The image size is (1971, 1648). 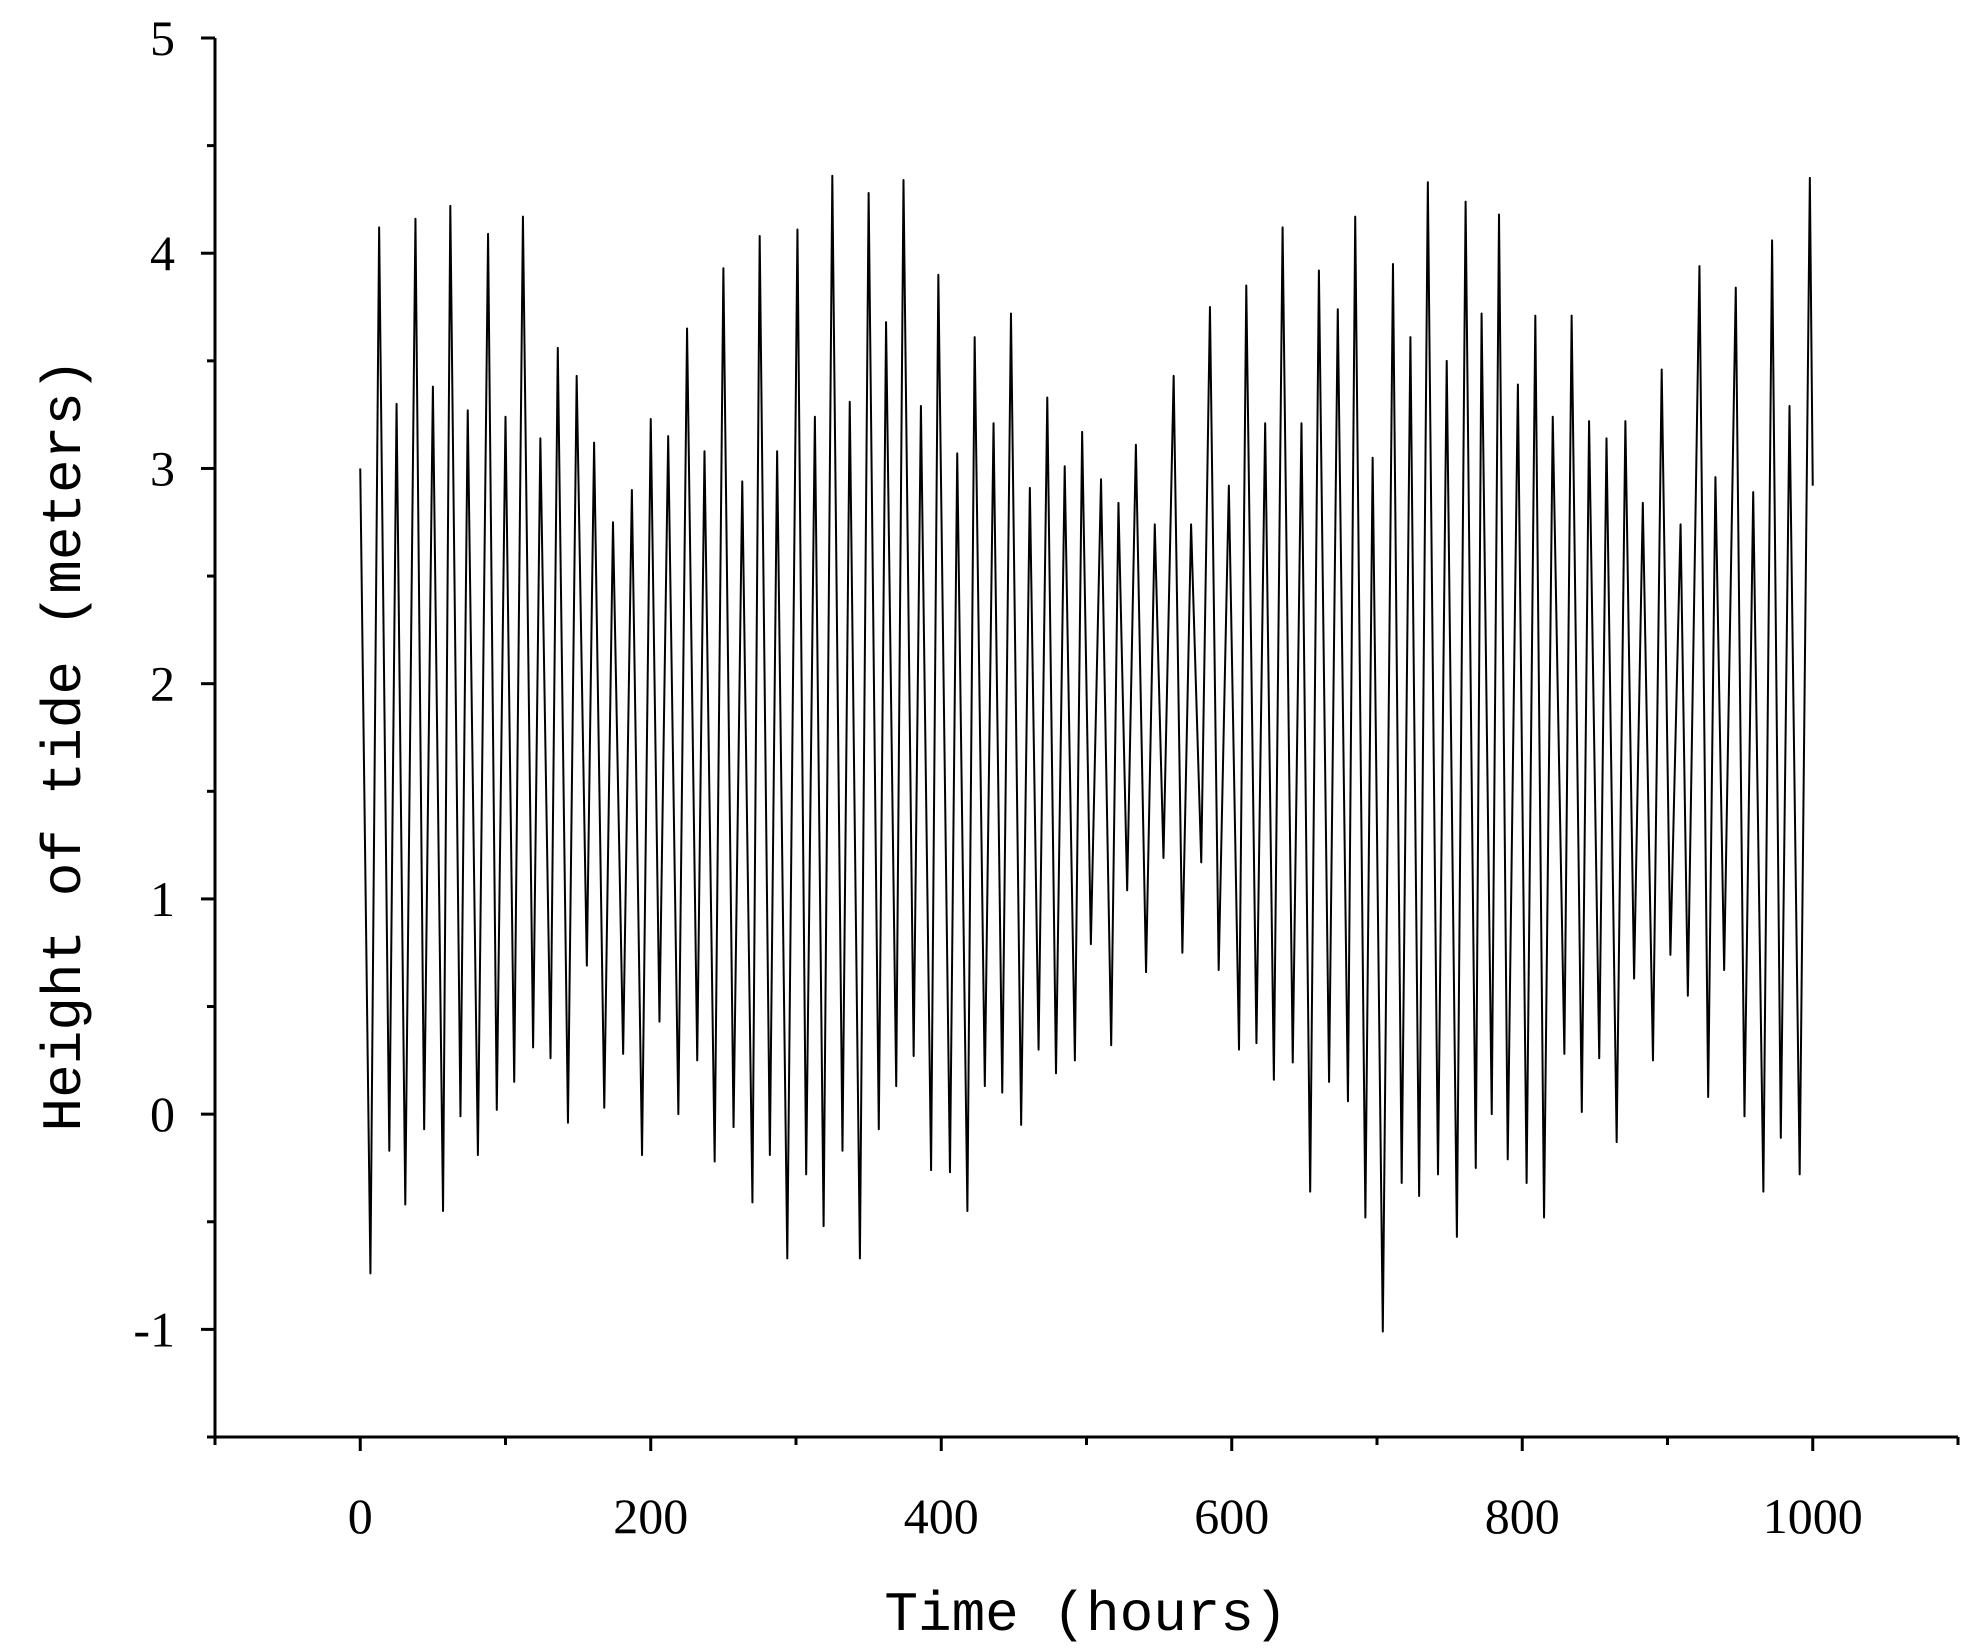 What do you see at coordinates (1522, 1516) in the screenshot?
I see `x-tick-label: 800` at bounding box center [1522, 1516].